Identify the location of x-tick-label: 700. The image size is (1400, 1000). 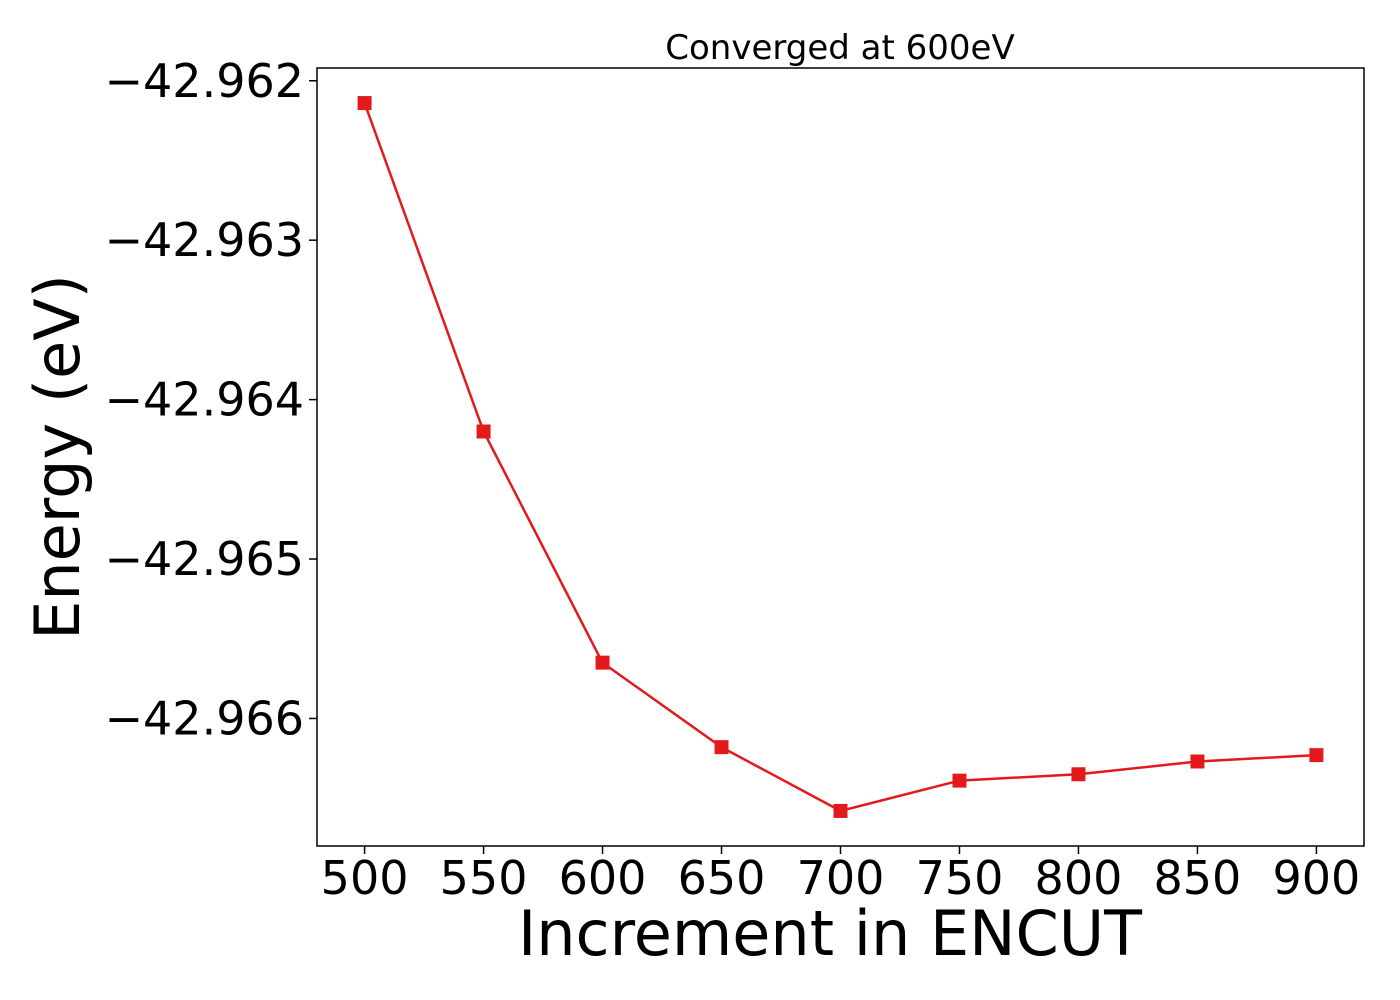
(841, 878).